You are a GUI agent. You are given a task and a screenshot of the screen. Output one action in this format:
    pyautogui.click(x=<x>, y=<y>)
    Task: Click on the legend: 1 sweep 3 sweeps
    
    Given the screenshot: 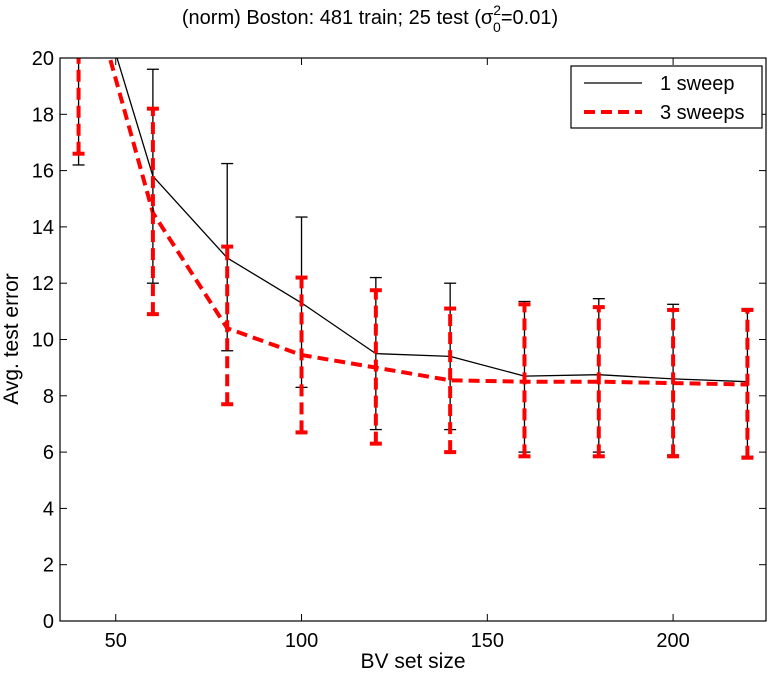 What is the action you would take?
    pyautogui.click(x=666, y=97)
    